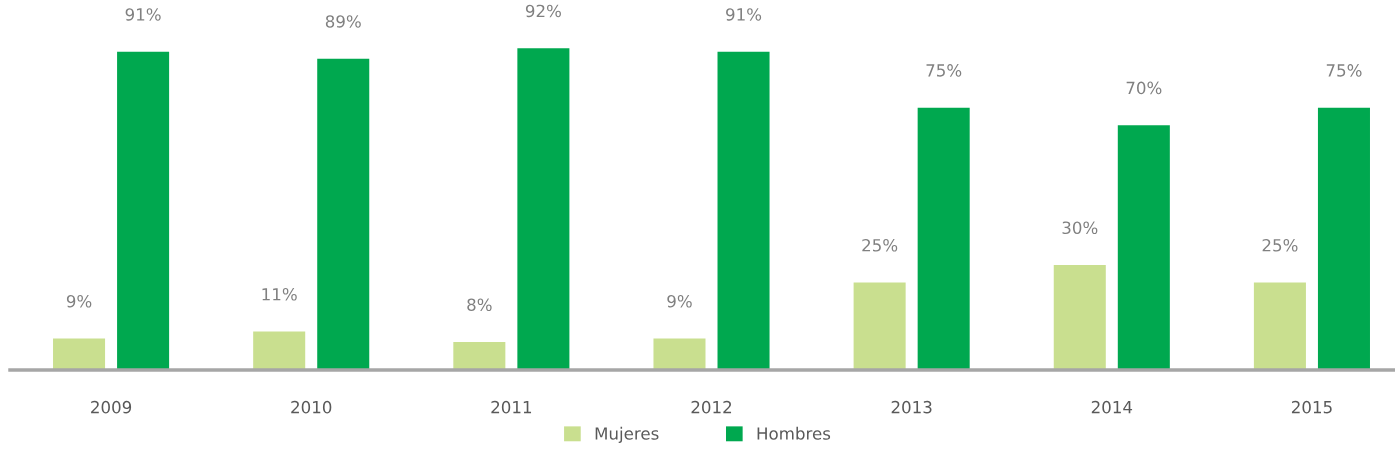 Image resolution: width=1395 pixels, height=458 pixels. Describe the element at coordinates (479, 305) in the screenshot. I see `data-label: 8%` at that location.